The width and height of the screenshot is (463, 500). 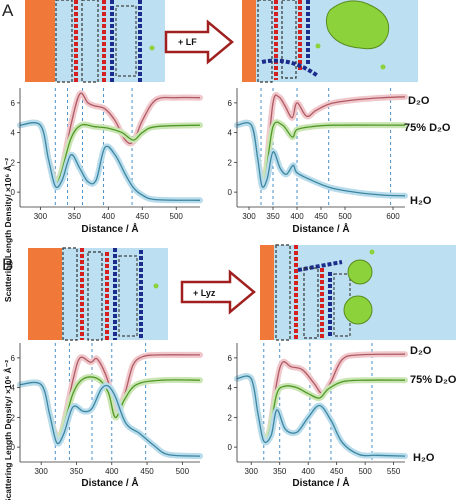 I want to click on membrane-schematic-a-left, so click(x=95, y=41).